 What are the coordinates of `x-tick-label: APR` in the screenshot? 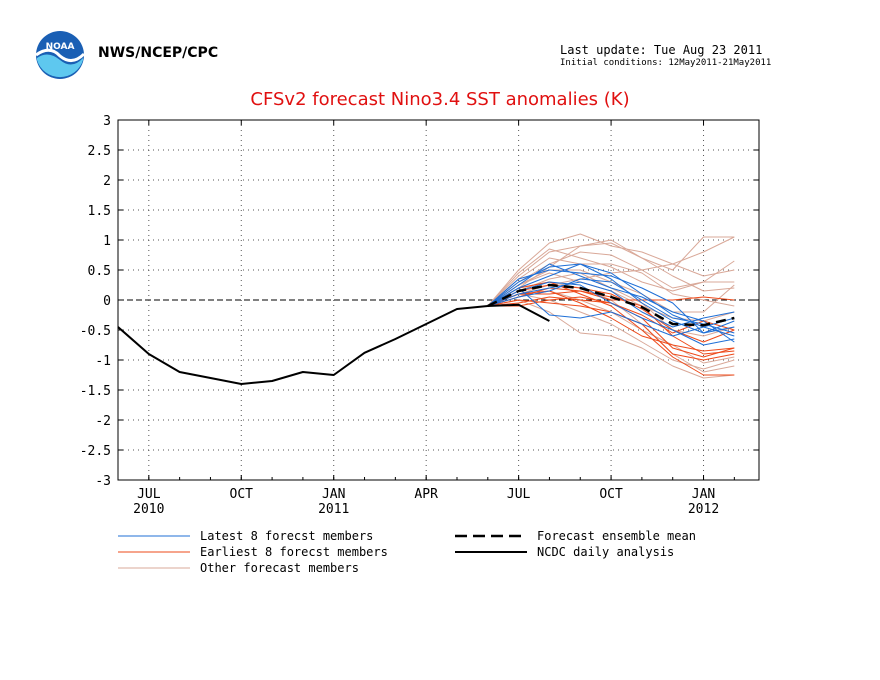 It's located at (426, 494).